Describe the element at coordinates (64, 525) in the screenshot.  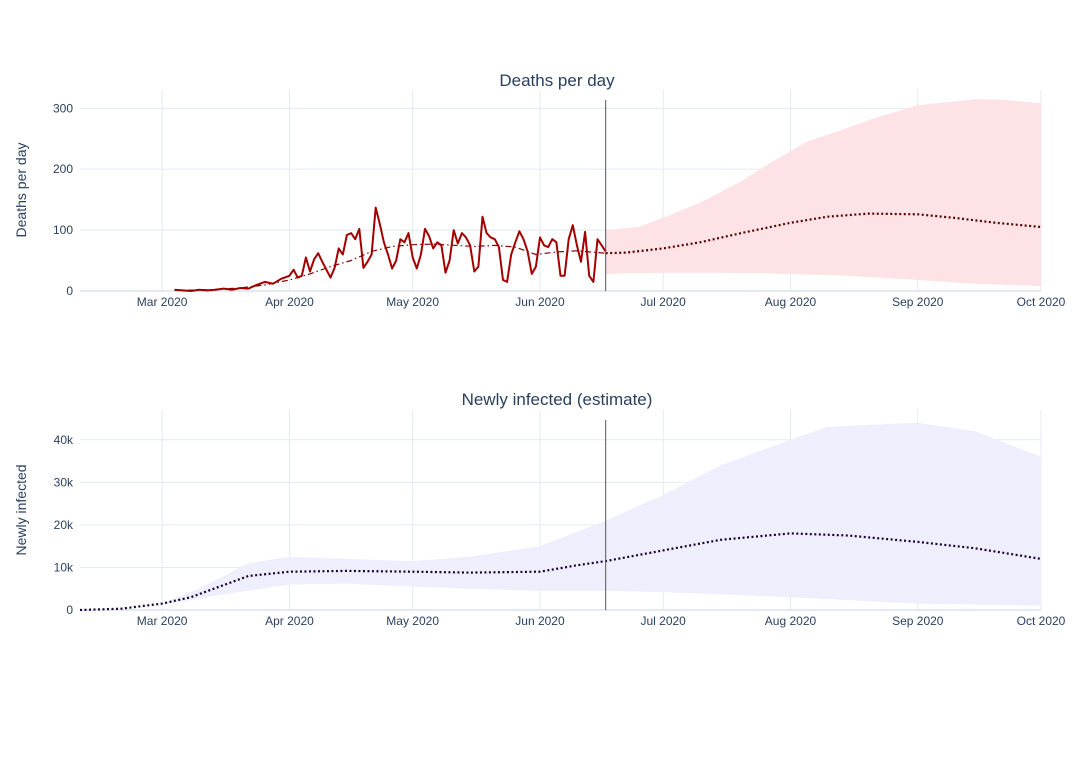
I see `y-tick-label: 20k` at that location.